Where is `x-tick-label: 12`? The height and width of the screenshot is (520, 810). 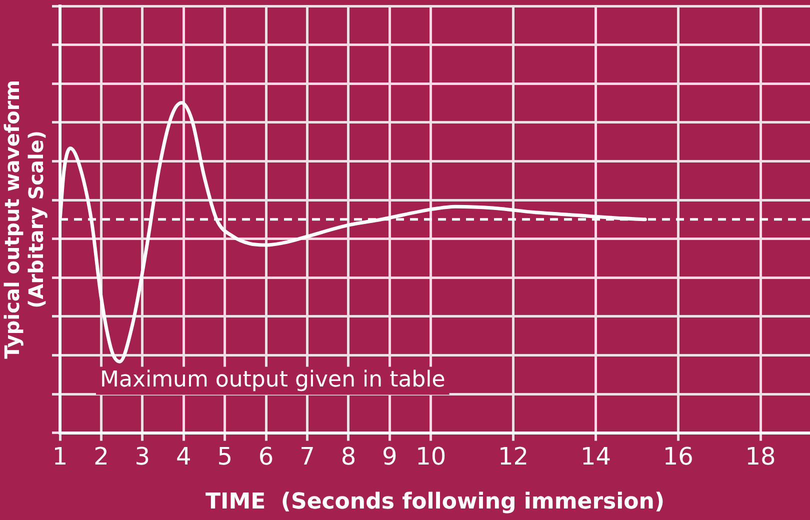
x-tick-label: 12 is located at coordinates (513, 456).